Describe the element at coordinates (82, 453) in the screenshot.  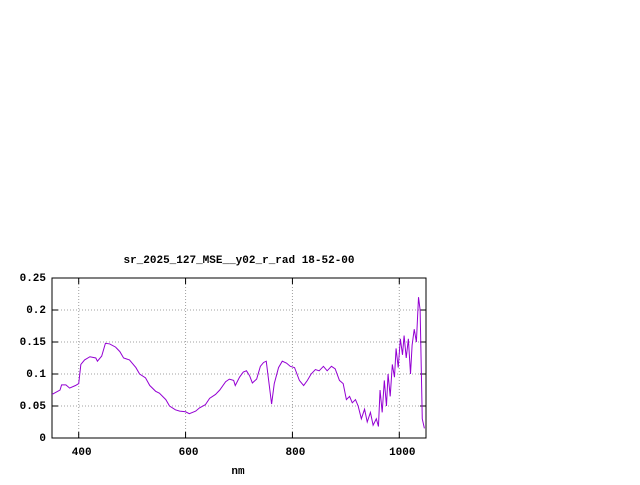
I see `x-tick-label: 400` at that location.